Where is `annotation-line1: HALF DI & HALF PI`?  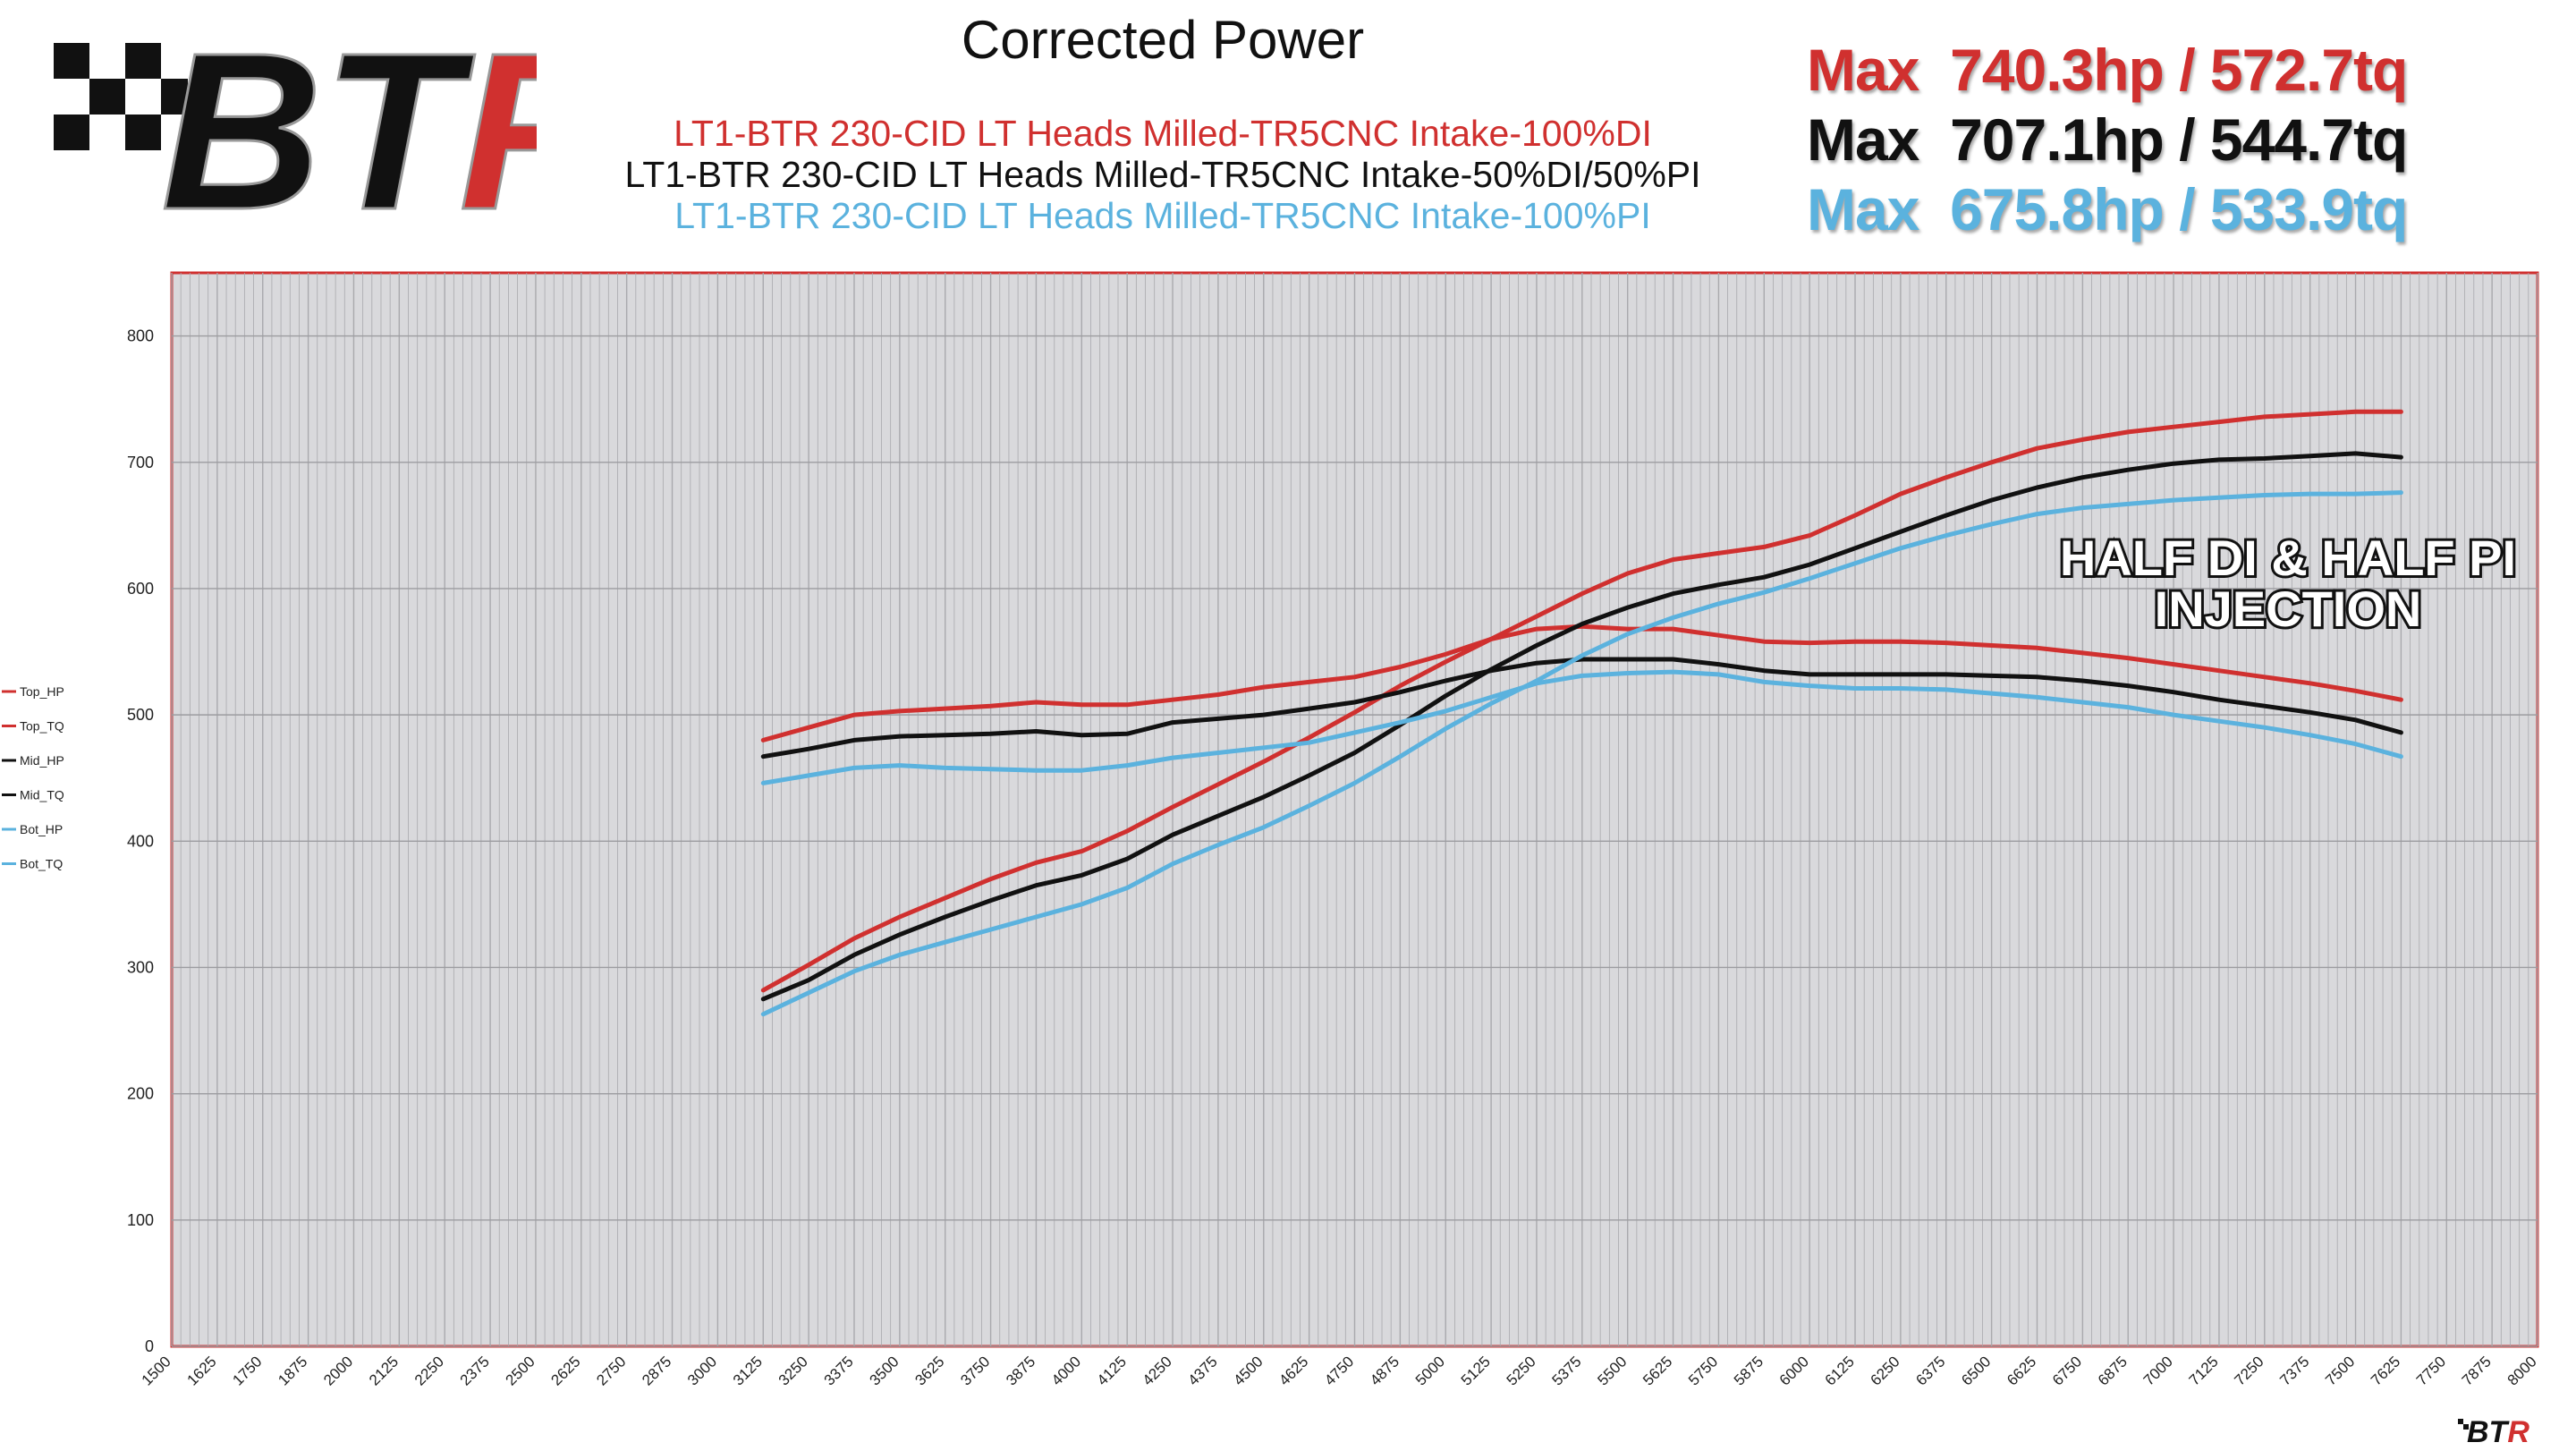 annotation-line1: HALF DI & HALF PI is located at coordinates (2288, 558).